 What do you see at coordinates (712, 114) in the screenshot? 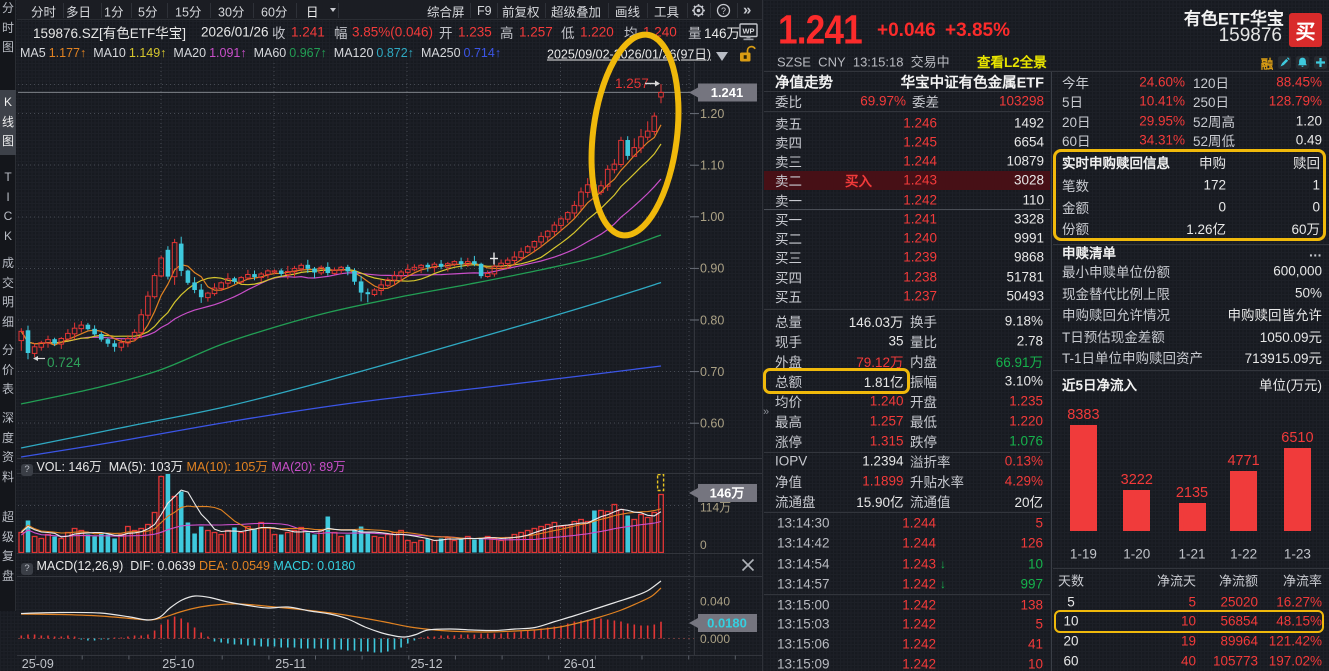
I see `svg-text: 1.20` at bounding box center [712, 114].